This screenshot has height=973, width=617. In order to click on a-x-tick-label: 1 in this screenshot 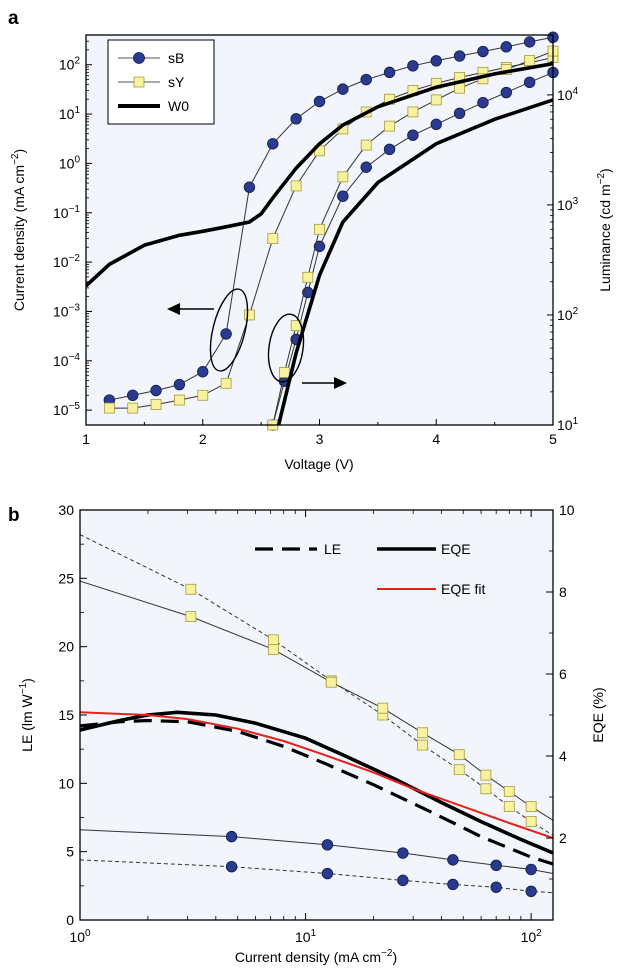, I will do `click(86, 439)`.